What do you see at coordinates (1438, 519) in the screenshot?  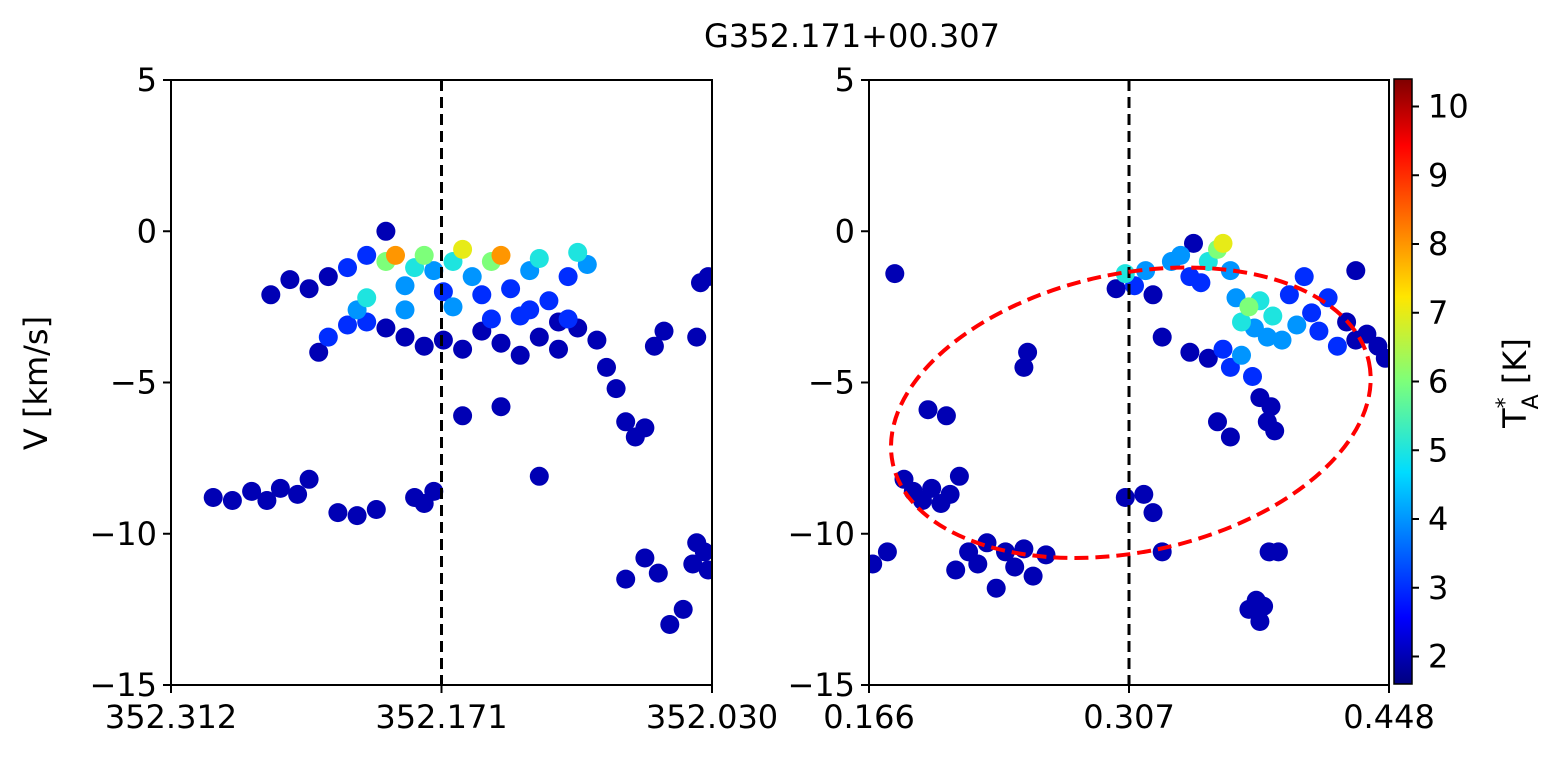 I see `colorbar-tick-label: 4` at bounding box center [1438, 519].